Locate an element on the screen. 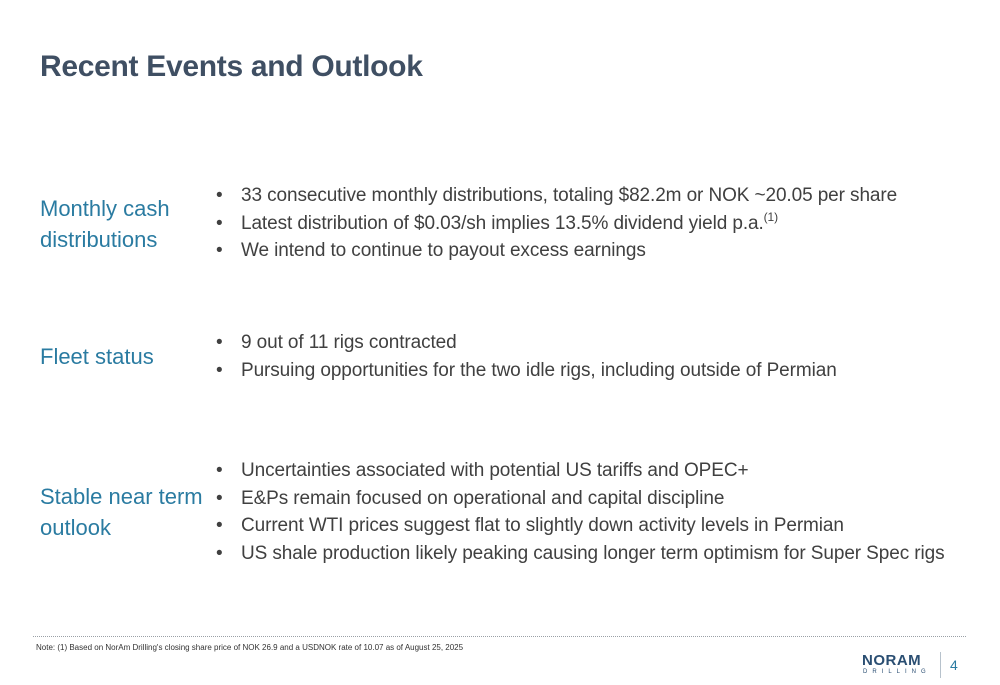 The width and height of the screenshot is (1000, 685). section-label-line: outlook is located at coordinates (75, 527).